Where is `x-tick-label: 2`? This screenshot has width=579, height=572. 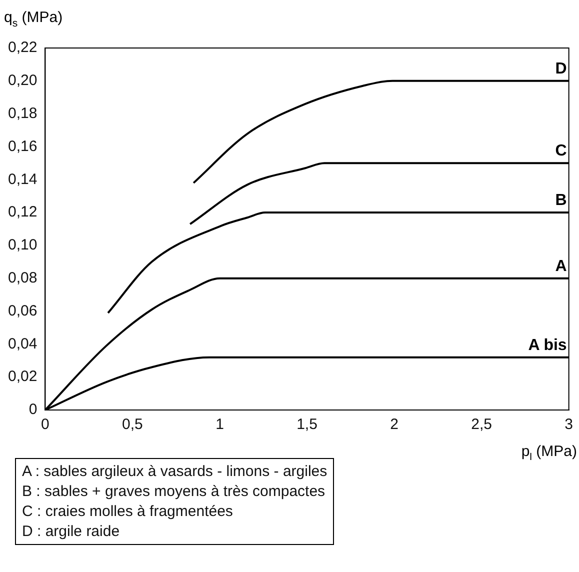 x-tick-label: 2 is located at coordinates (394, 425).